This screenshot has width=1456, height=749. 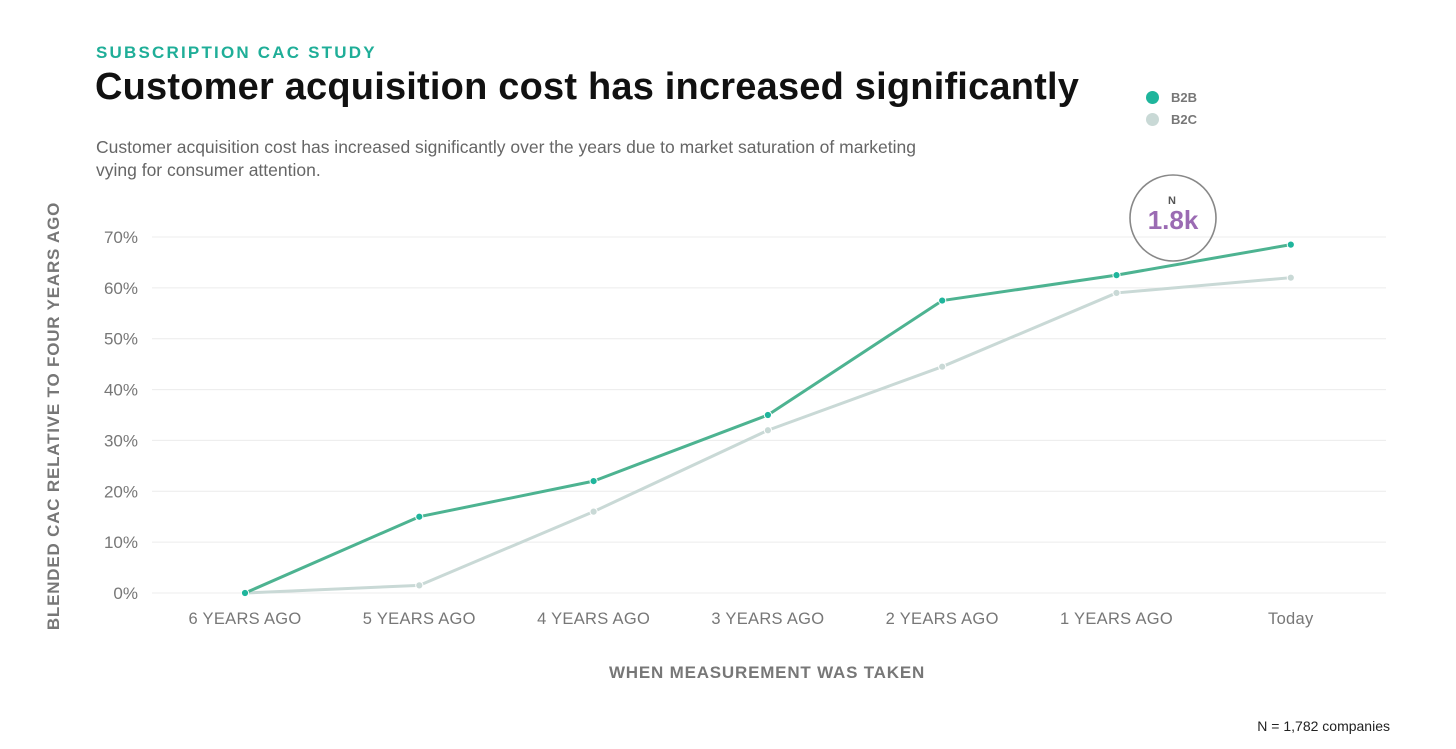 What do you see at coordinates (236, 52) in the screenshot?
I see `eyebrow-label: SUBSCRIPTION CAC STUDY` at bounding box center [236, 52].